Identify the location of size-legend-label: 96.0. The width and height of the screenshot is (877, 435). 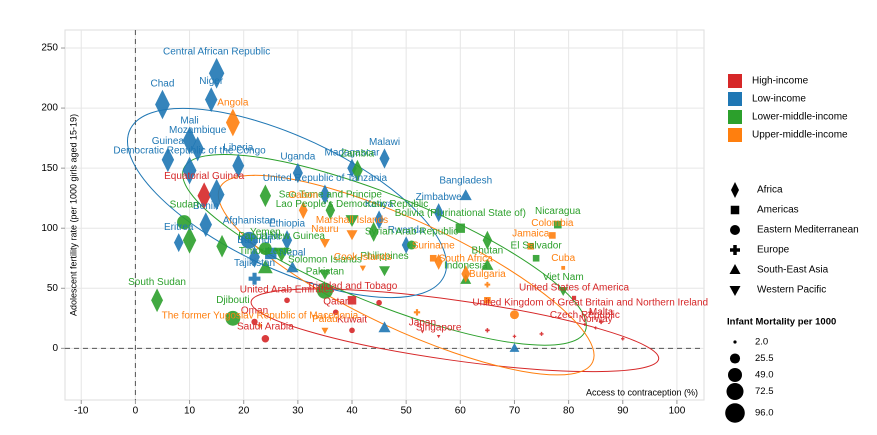
(764, 413).